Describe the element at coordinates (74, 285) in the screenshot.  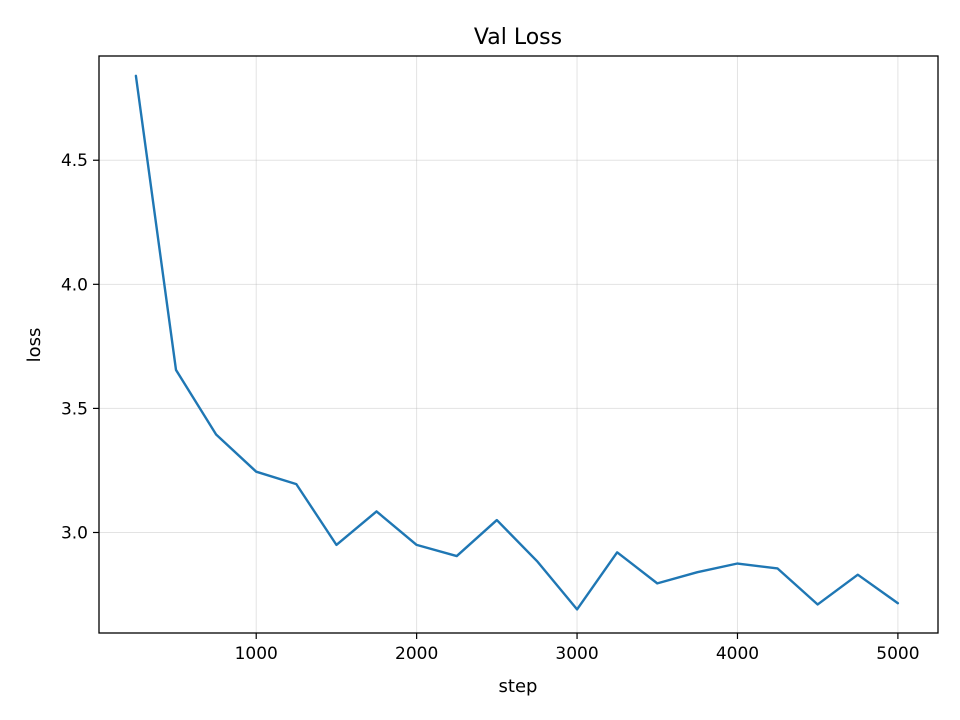
I see `y-tick-label: 4.0` at that location.